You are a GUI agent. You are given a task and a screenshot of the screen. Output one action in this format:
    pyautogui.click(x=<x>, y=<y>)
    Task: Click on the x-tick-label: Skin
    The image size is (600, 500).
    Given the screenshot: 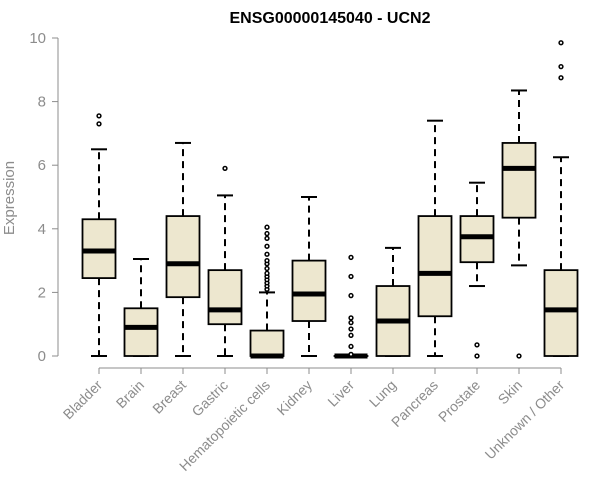 What is the action you would take?
    pyautogui.click(x=510, y=392)
    